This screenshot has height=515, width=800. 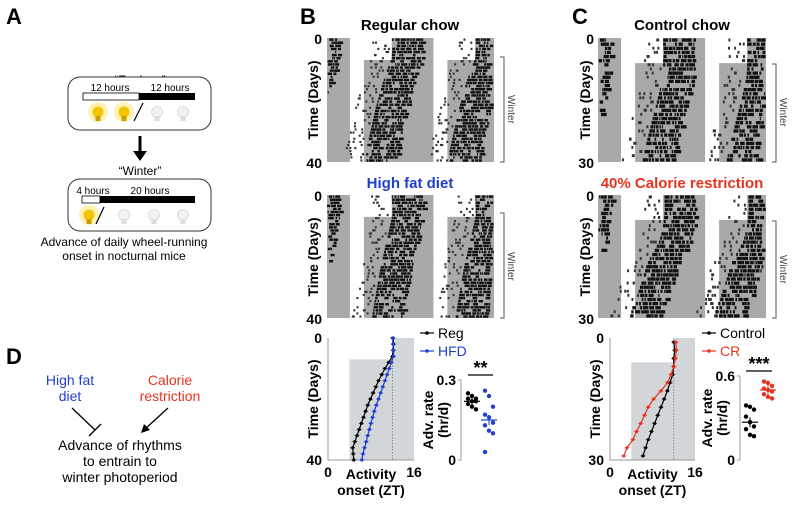 I want to click on y-tick: 0.6, so click(x=726, y=376).